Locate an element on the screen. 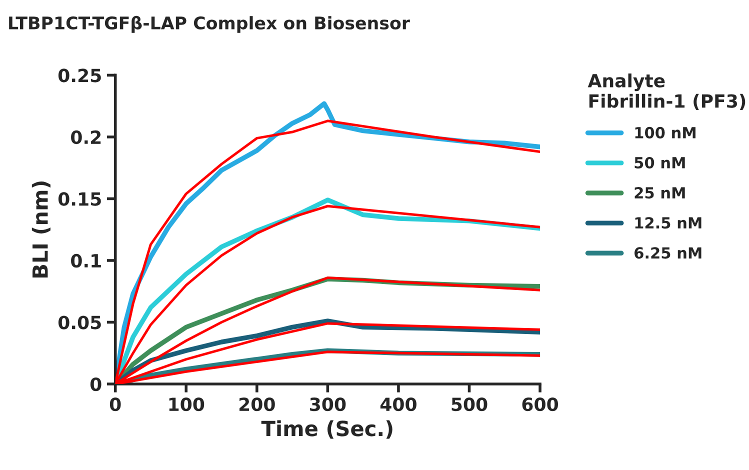 The height and width of the screenshot is (470, 749). legend-label: 50 nM is located at coordinates (659, 162).